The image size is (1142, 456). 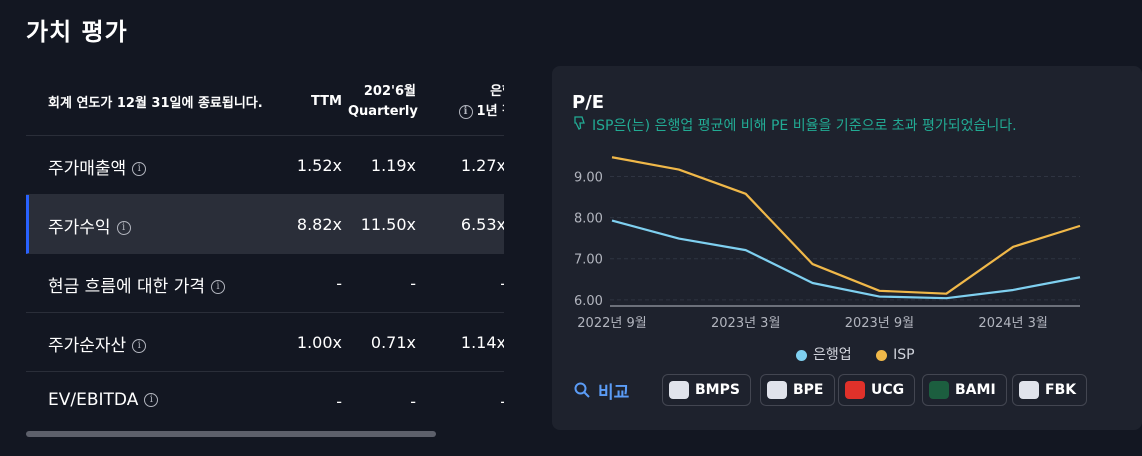 What do you see at coordinates (808, 390) in the screenshot?
I see `peer-label-bpe: BPE` at bounding box center [808, 390].